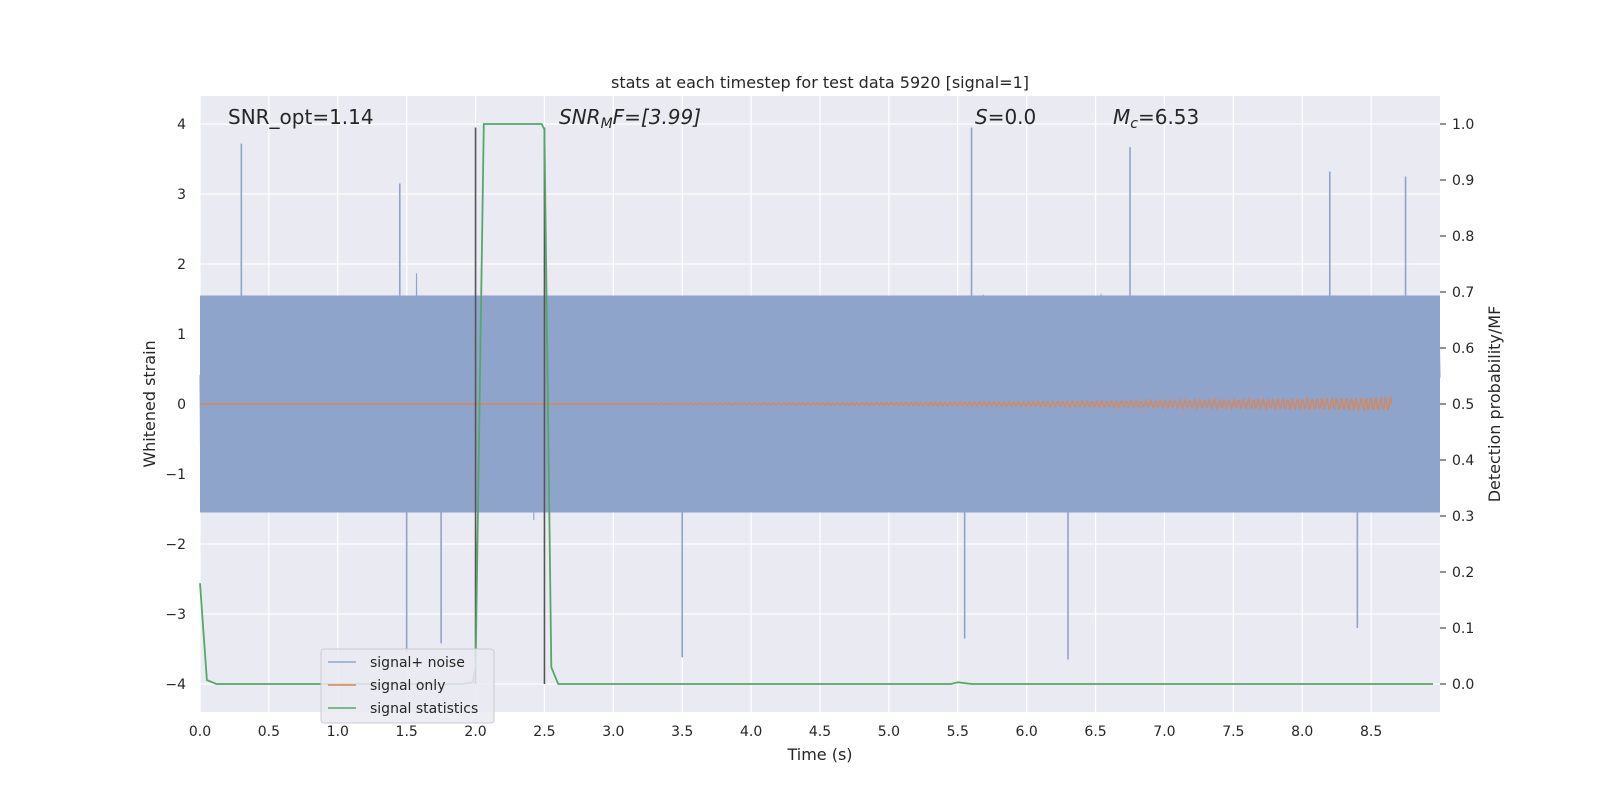 The image size is (1600, 800). Describe the element at coordinates (175, 405) in the screenshot. I see `y-left-axis-ticks: −4 −3 −2 −1 0 1 2 3 4` at that location.